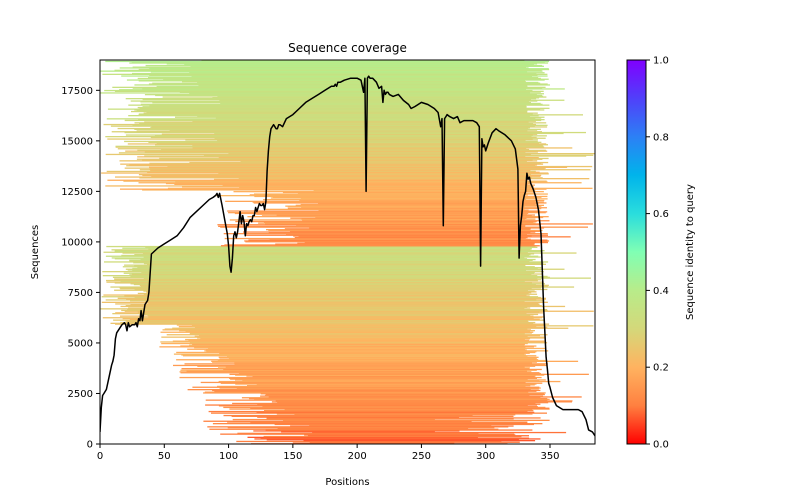  I want to click on colorbar-tick-label: 0.6, so click(661, 214).